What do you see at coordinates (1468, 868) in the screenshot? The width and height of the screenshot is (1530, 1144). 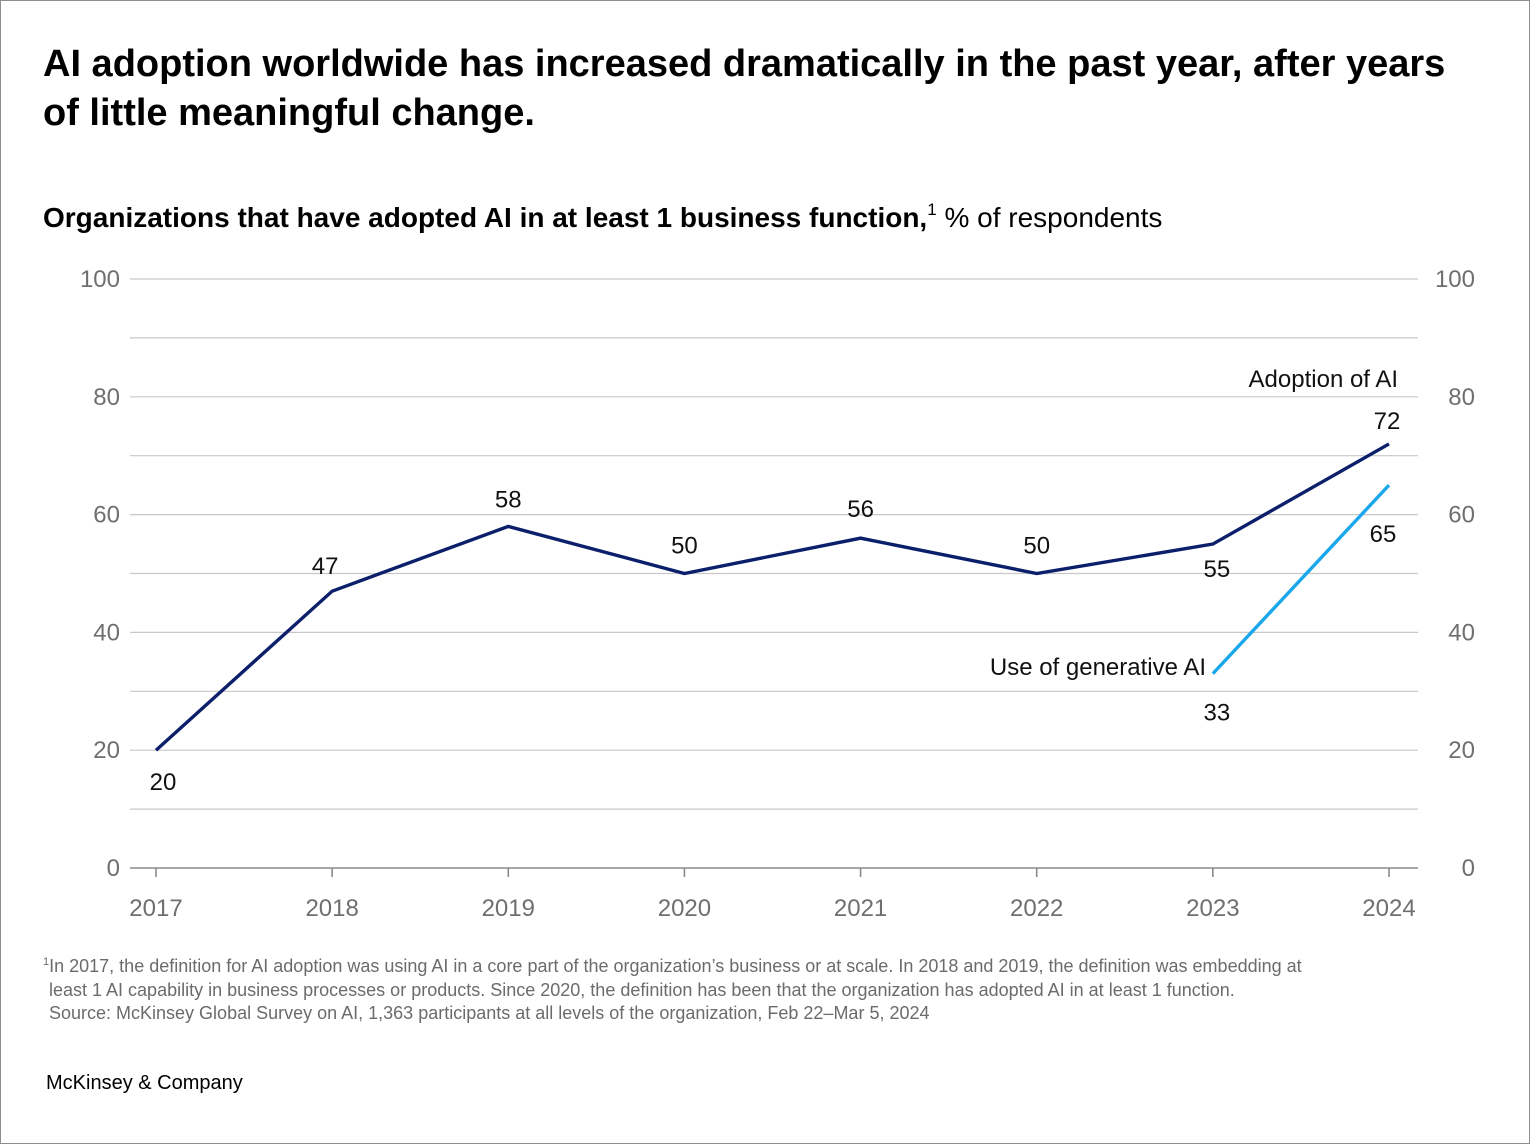 I see `y-tick-label-right: 0` at bounding box center [1468, 868].